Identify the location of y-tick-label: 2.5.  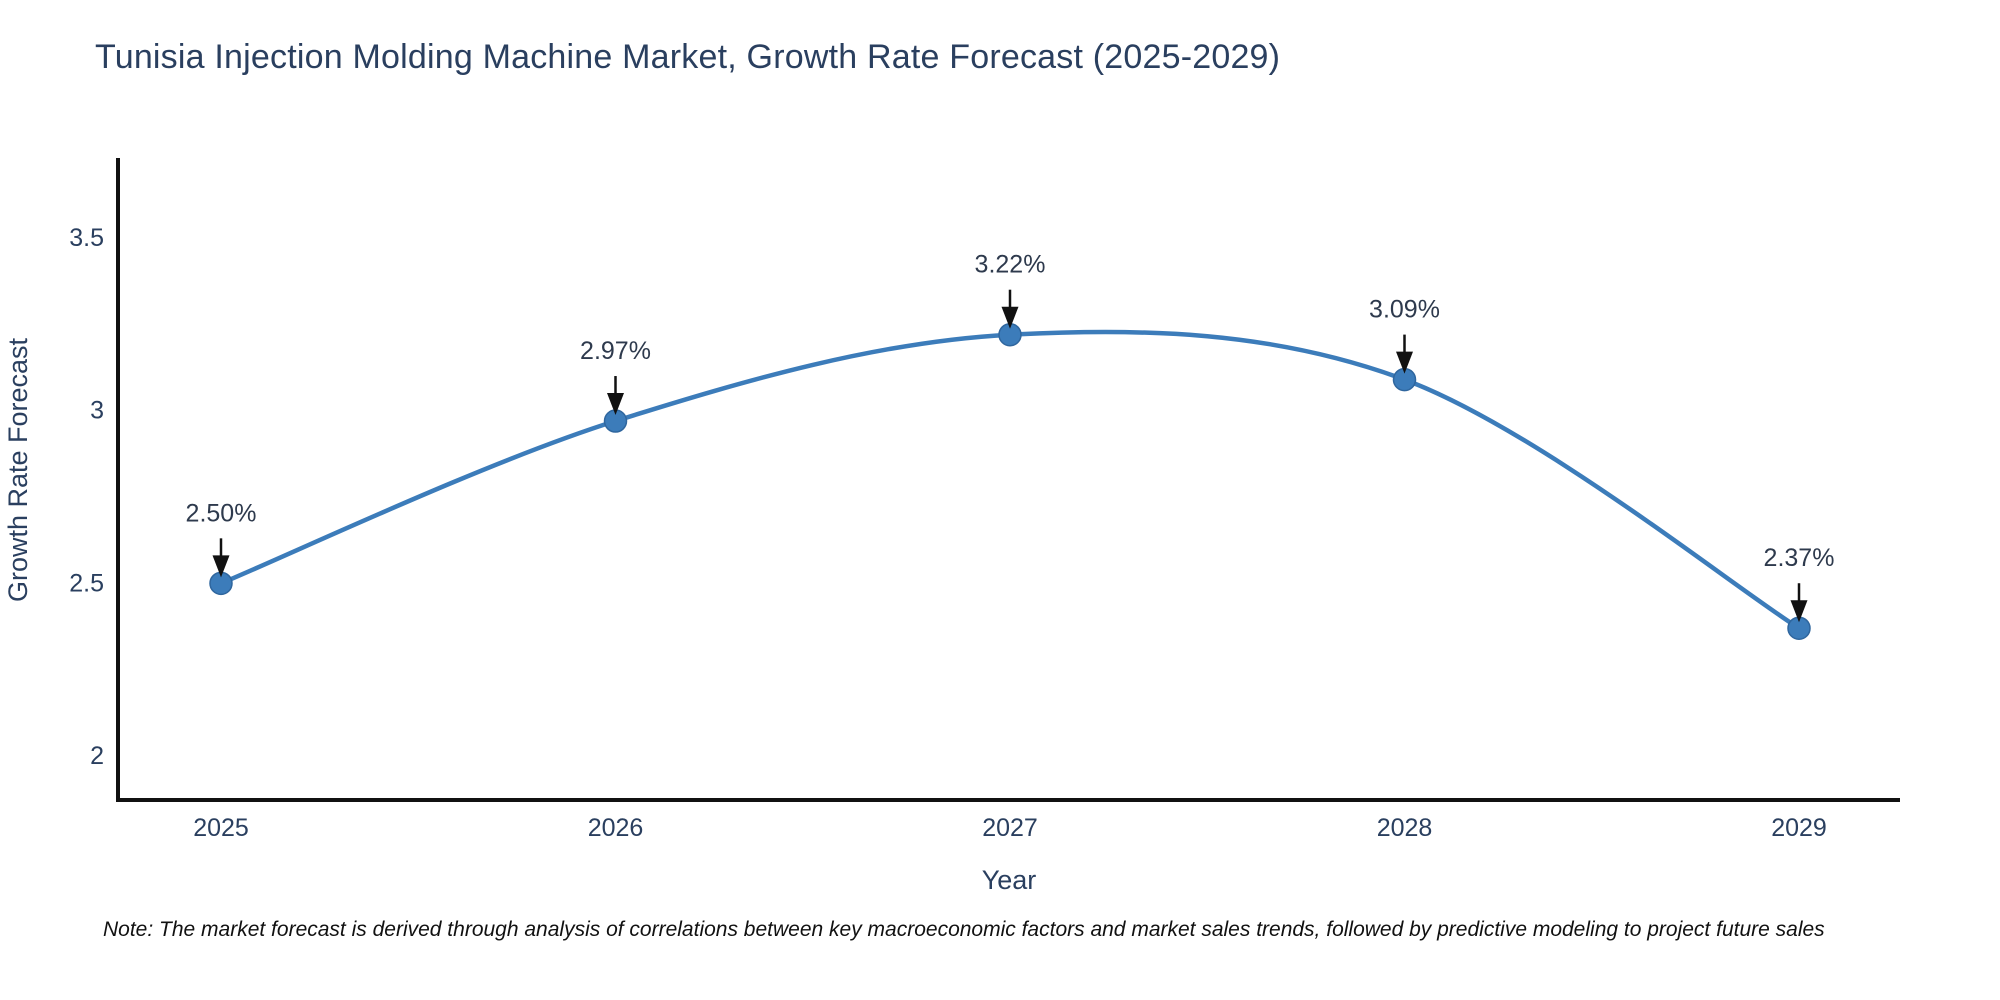
(86, 583).